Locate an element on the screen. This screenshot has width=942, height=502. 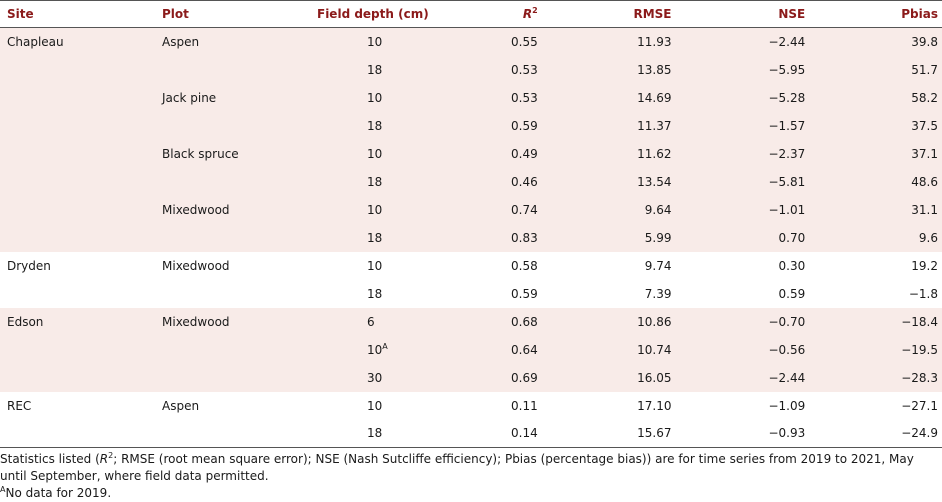
cell-rmse: 9.64 is located at coordinates (607, 209).